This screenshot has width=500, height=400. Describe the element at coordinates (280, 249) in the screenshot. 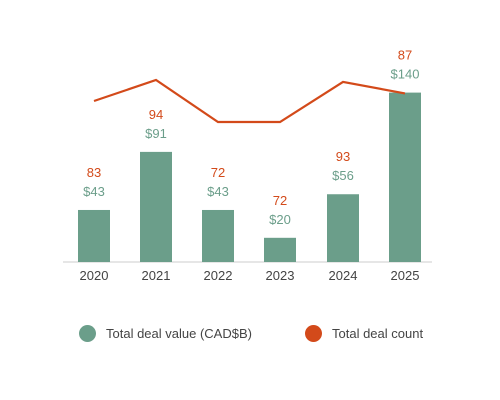

I see `bar-2023` at that location.